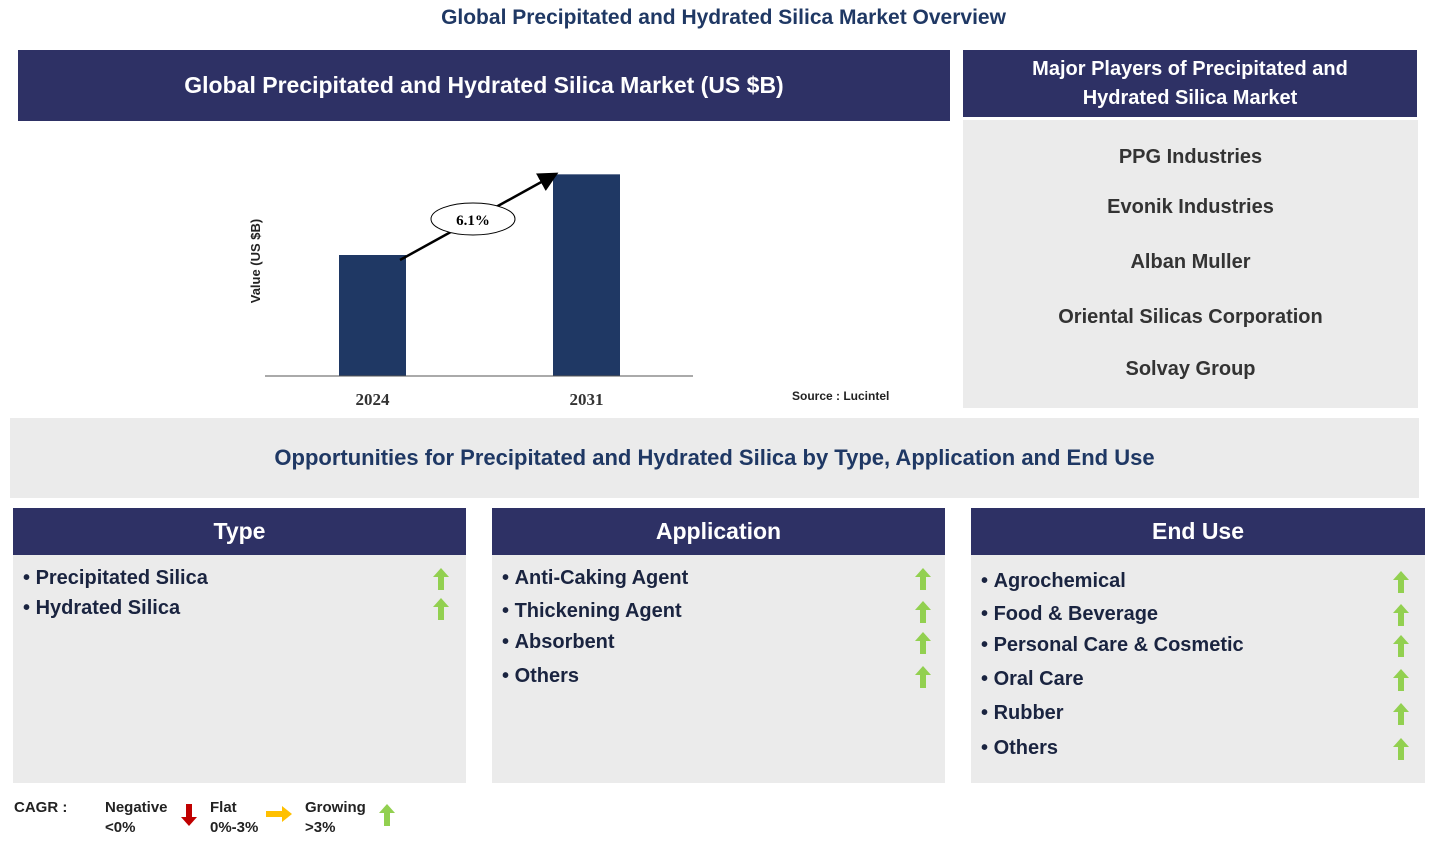 Image resolution: width=1447 pixels, height=853 pixels. Describe the element at coordinates (1190, 369) in the screenshot. I see `player: Solvay Group` at that location.